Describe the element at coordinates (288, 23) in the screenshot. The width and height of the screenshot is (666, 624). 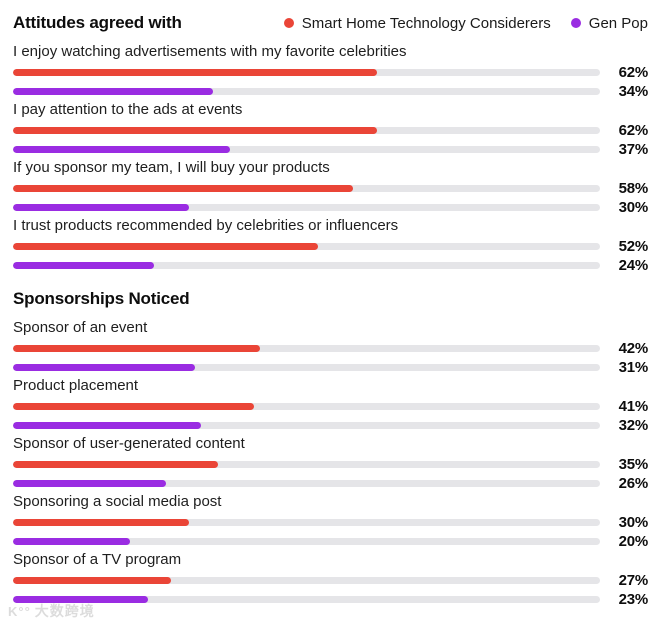
I see `legend-dot-considerers-icon` at that location.